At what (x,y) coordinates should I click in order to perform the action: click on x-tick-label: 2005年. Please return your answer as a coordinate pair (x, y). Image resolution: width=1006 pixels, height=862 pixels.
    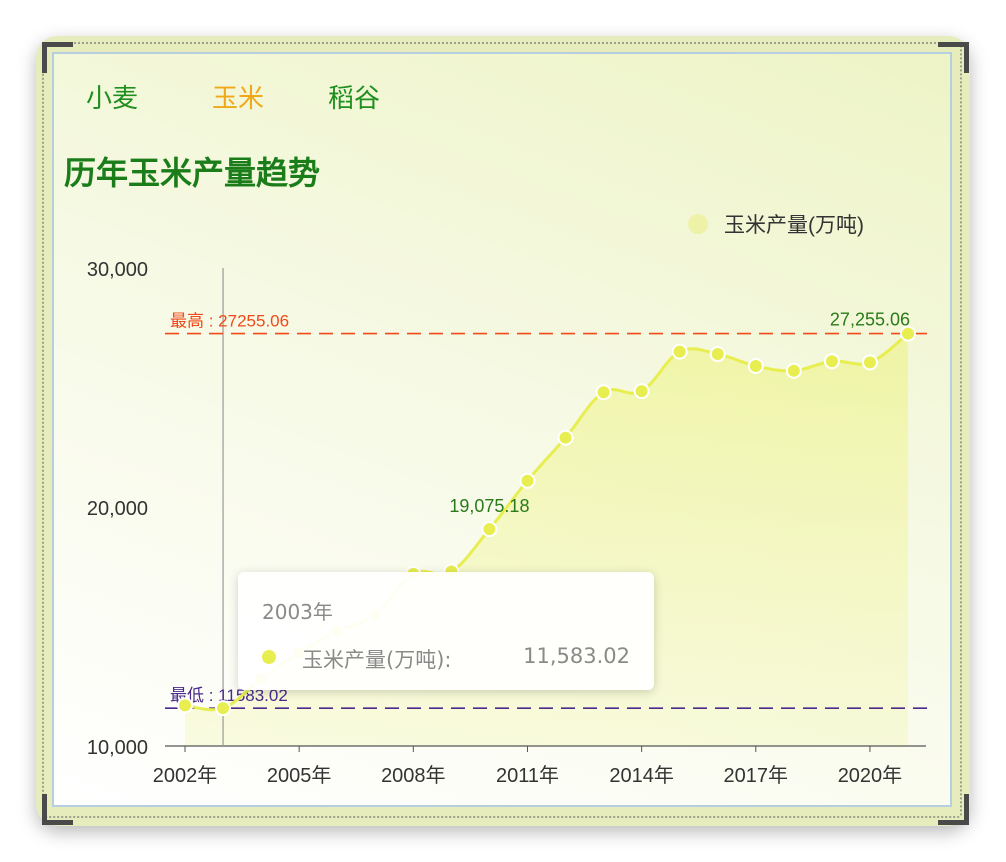
    Looking at the image, I should click on (299, 775).